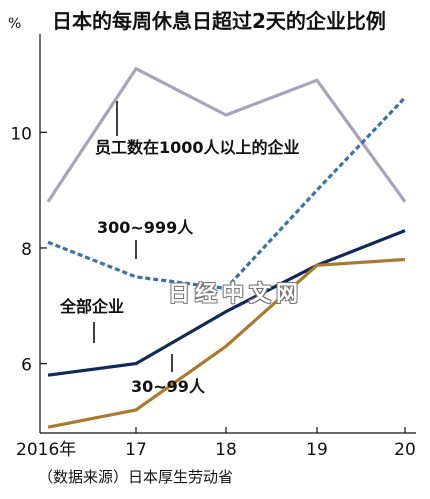  What do you see at coordinates (226, 450) in the screenshot?
I see `x-tick-label: 18` at bounding box center [226, 450].